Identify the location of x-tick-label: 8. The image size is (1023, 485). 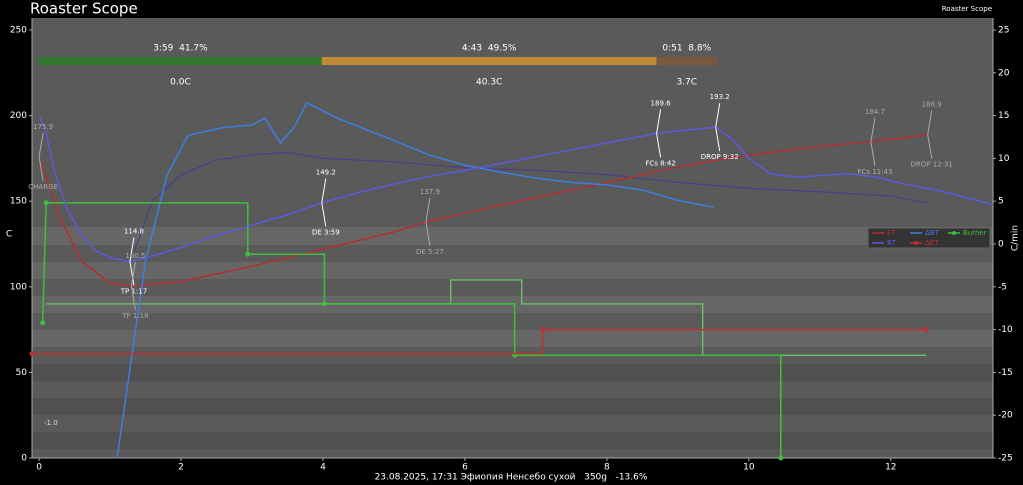
(607, 468).